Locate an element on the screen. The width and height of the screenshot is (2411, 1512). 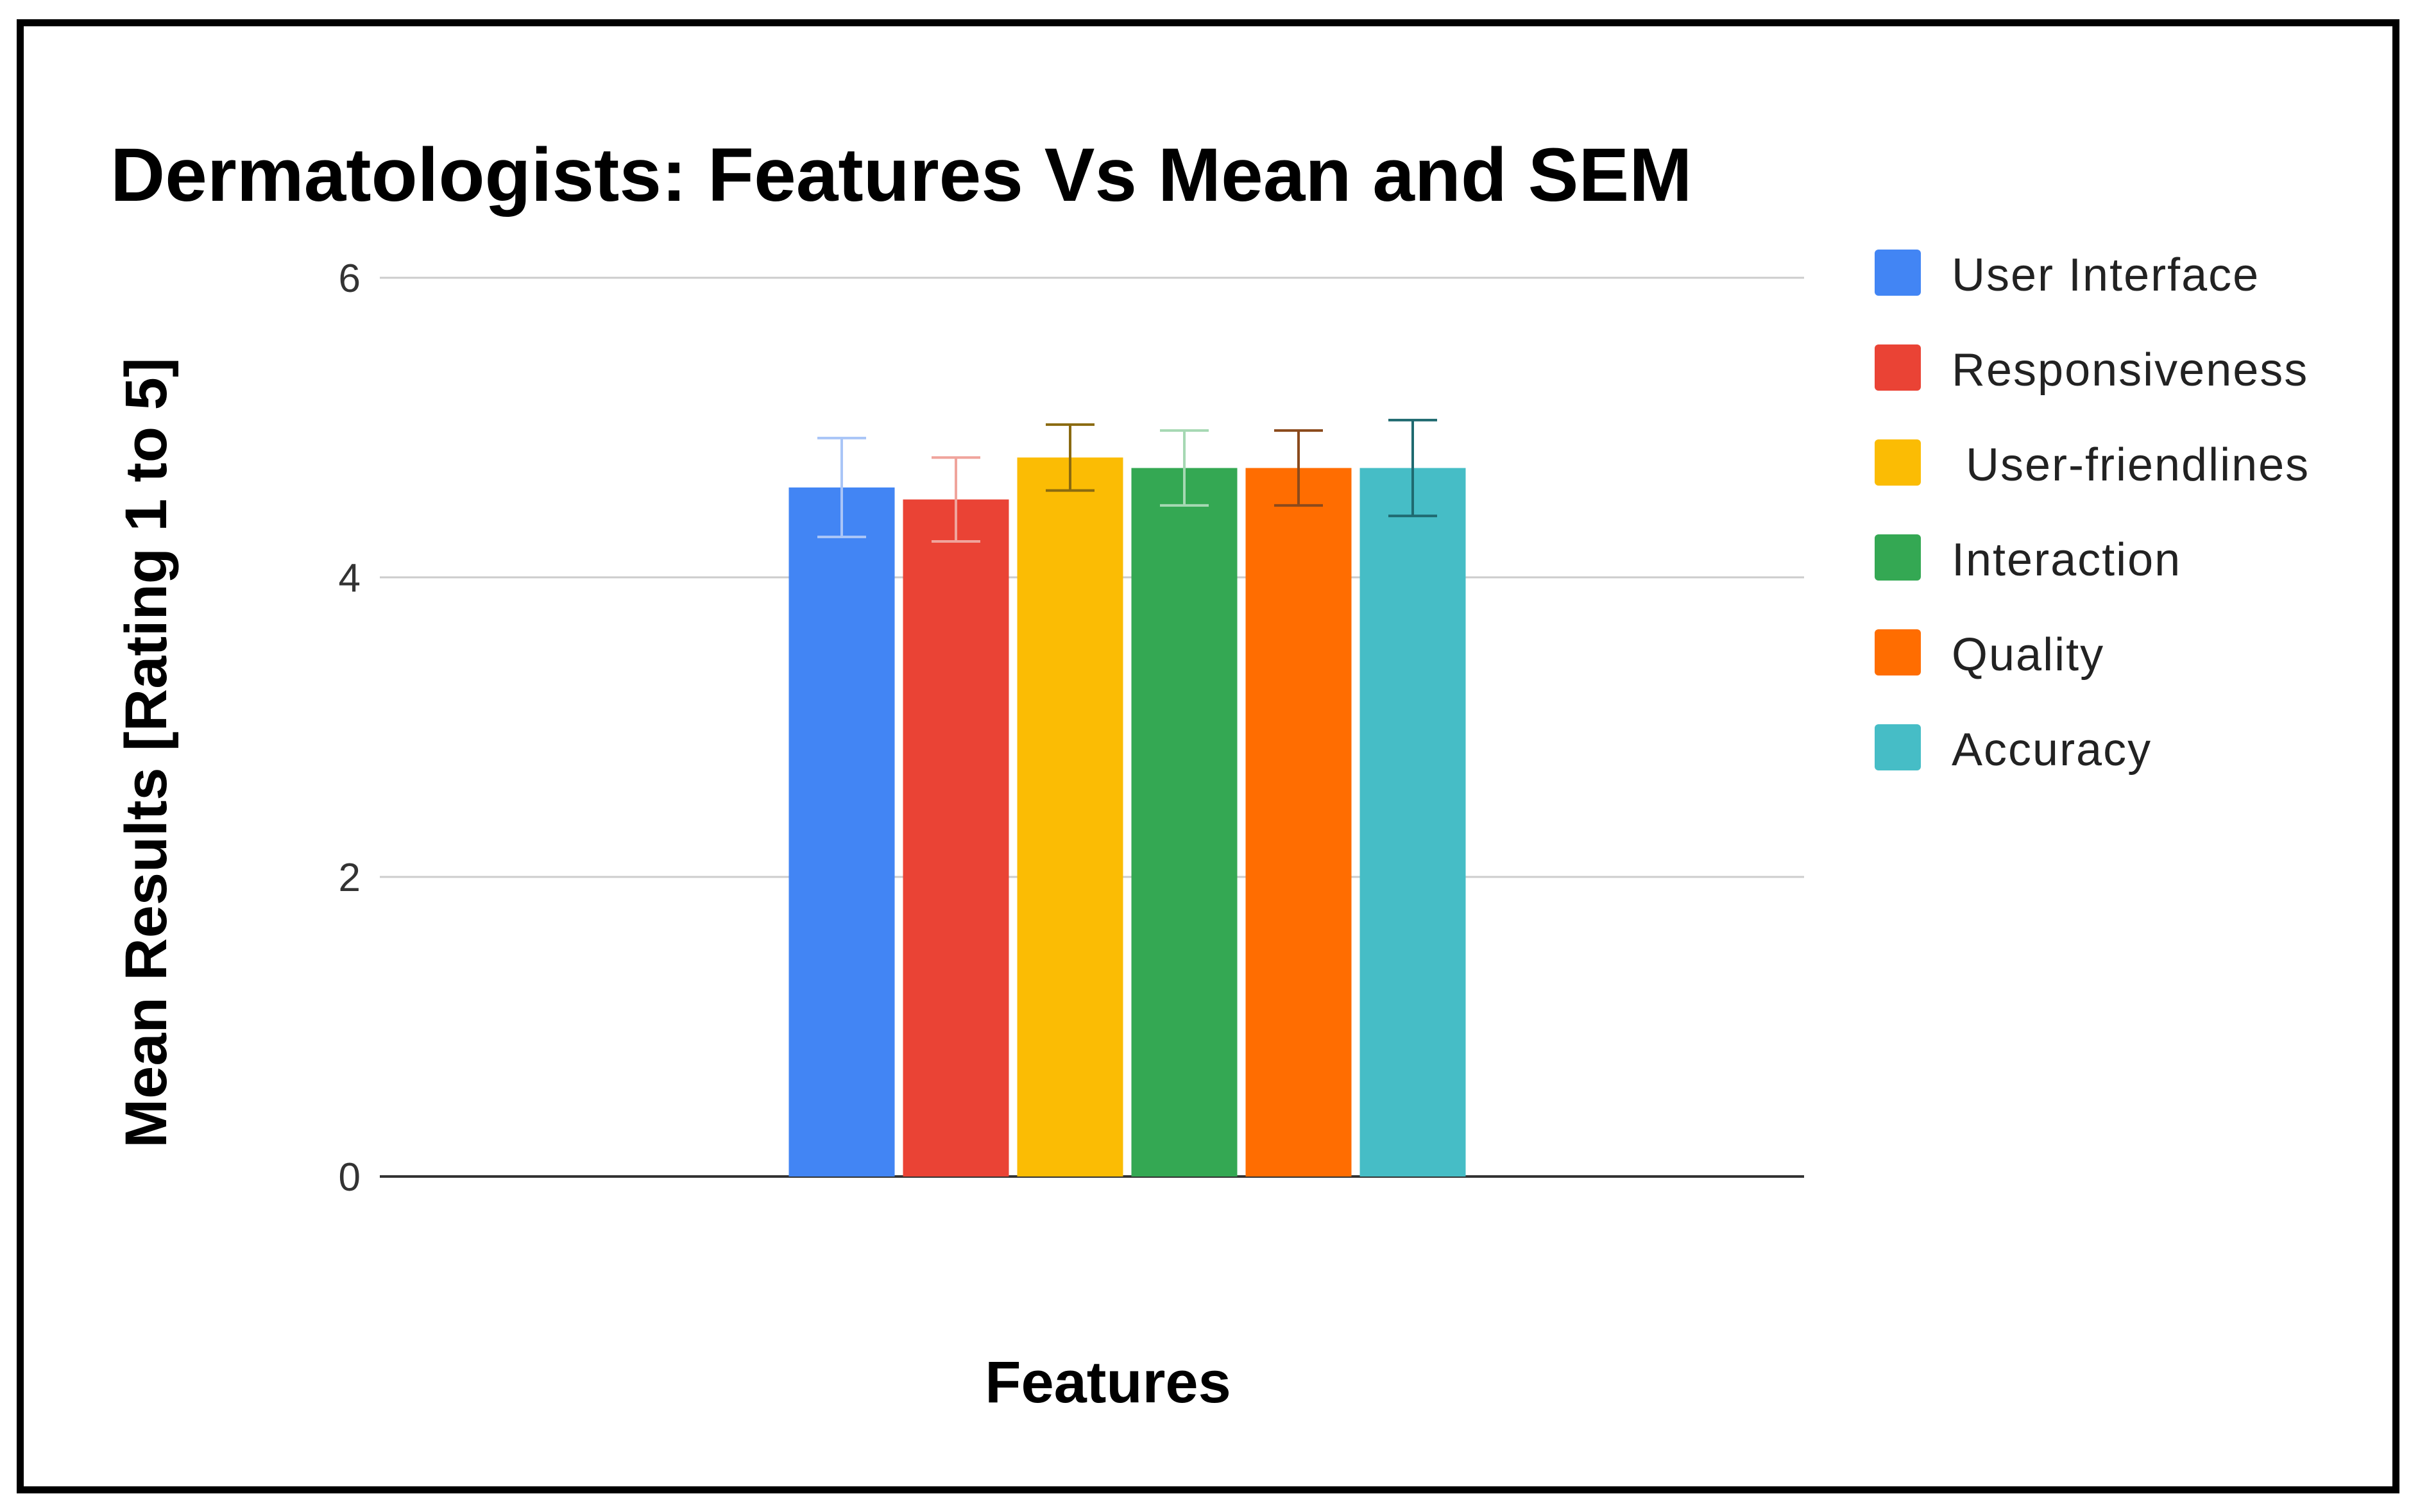
legend-label-1: Responsiveness is located at coordinates (2130, 370).